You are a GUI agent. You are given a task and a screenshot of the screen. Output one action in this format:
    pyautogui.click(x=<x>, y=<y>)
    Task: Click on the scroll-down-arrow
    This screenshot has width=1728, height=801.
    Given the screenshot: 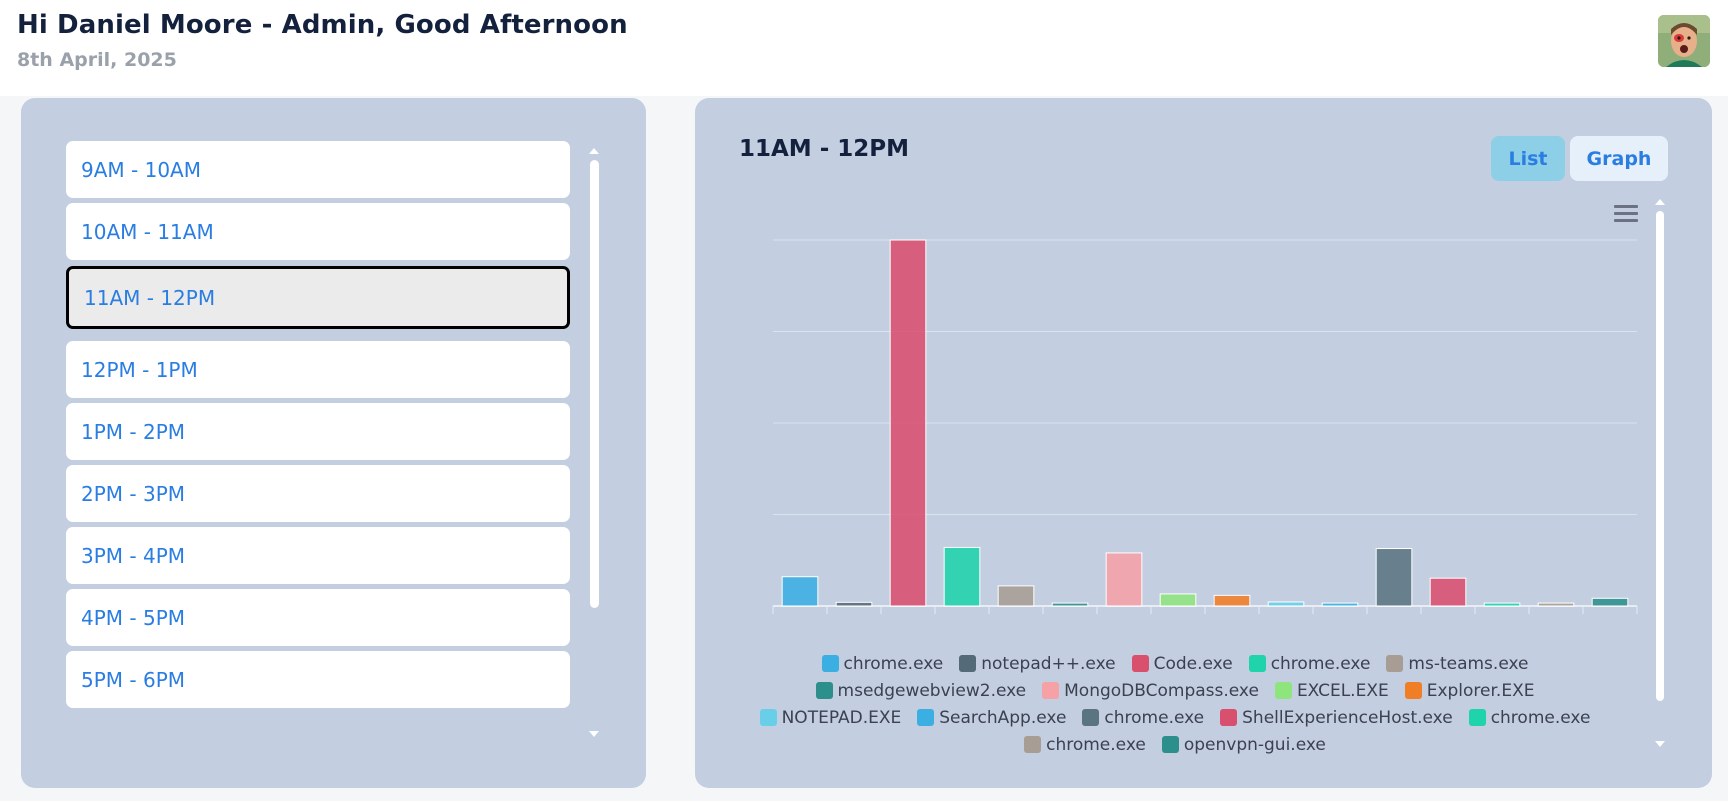 What is the action you would take?
    pyautogui.click(x=594, y=734)
    